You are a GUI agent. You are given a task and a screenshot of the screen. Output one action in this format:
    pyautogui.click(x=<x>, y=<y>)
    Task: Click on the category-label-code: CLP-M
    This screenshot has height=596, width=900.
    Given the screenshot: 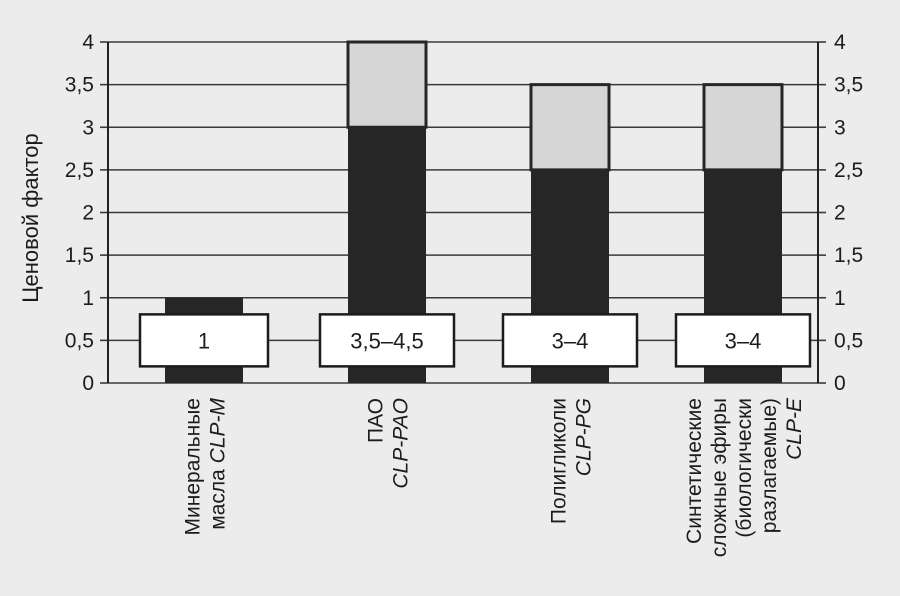 What is the action you would take?
    pyautogui.click(x=218, y=430)
    